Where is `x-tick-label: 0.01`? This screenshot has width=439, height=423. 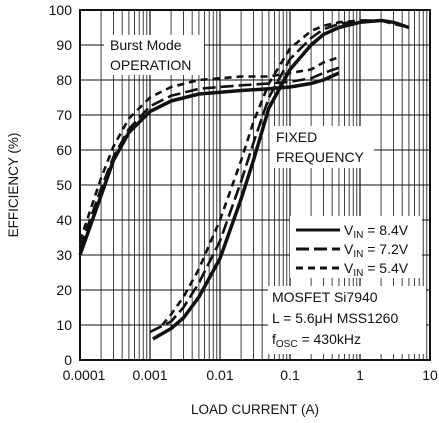
x-tick-label: 0.01 is located at coordinates (219, 375).